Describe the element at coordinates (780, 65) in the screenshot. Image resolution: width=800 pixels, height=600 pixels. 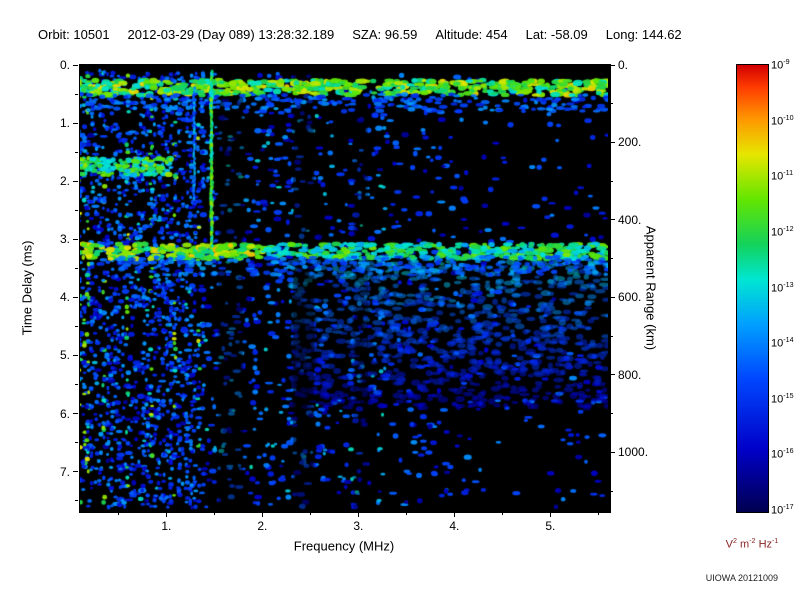
I see `colorbar-tick-label: 10-9` at that location.